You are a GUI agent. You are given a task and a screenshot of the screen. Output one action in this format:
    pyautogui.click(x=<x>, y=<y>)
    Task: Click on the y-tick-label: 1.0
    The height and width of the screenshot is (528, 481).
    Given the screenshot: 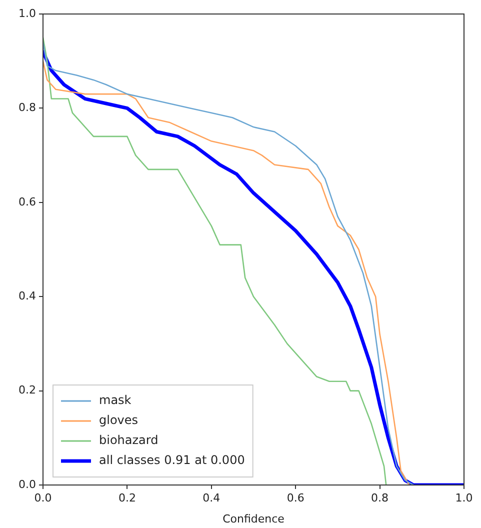 What is the action you would take?
    pyautogui.click(x=27, y=13)
    